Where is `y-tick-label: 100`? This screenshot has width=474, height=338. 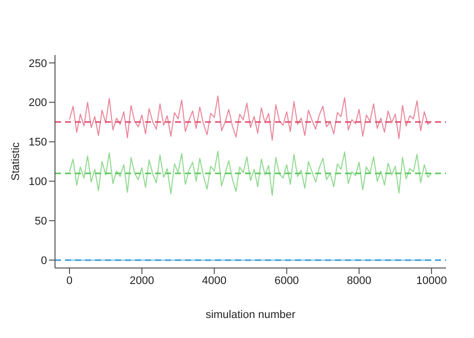 y-tick-label: 100 is located at coordinates (37, 182).